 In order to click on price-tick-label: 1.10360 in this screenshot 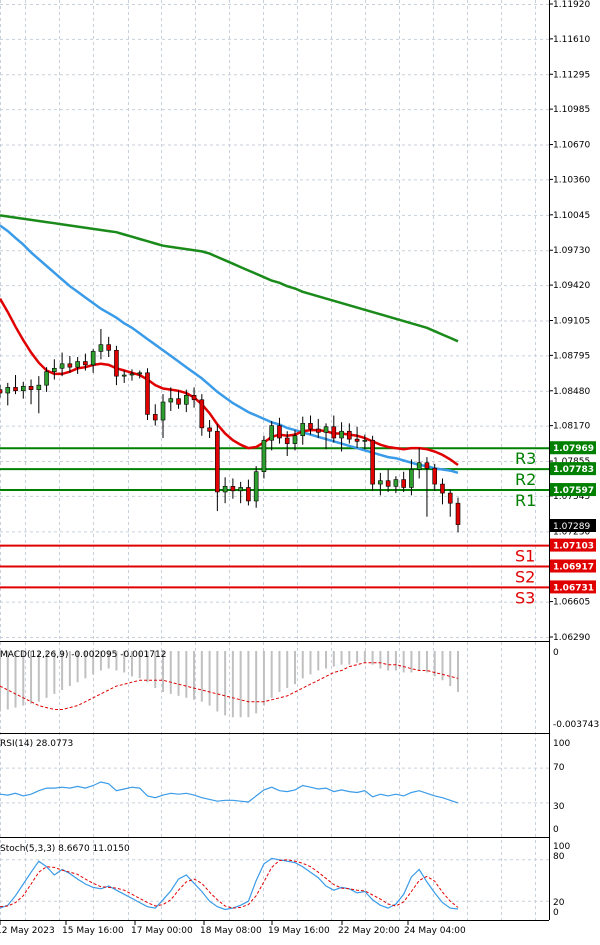, I will do `click(571, 180)`.